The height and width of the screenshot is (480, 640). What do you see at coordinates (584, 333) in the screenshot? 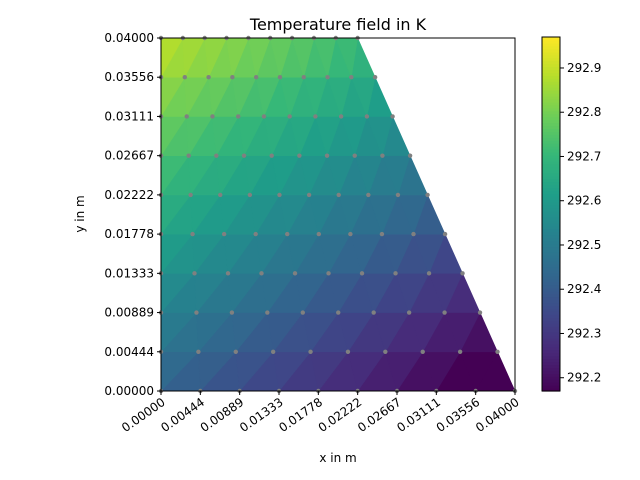
I see `colorbar-tick-label: 292.3` at bounding box center [584, 333].